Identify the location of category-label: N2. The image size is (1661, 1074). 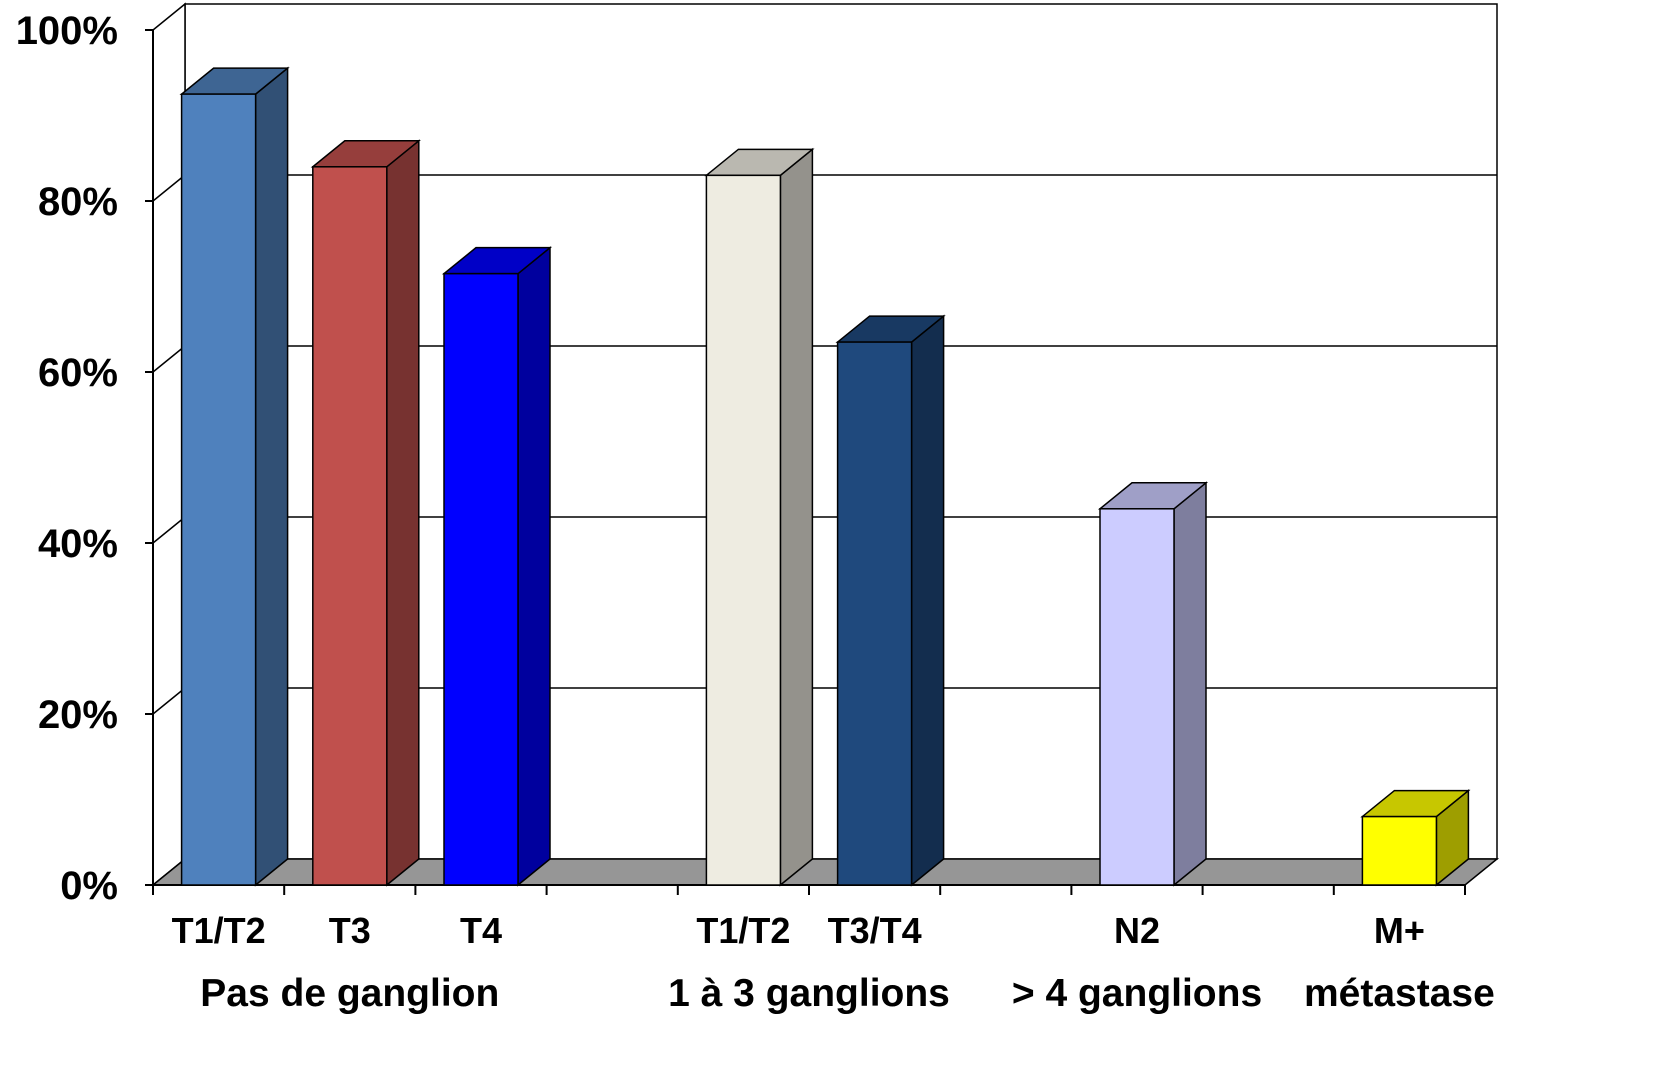
(1137, 930).